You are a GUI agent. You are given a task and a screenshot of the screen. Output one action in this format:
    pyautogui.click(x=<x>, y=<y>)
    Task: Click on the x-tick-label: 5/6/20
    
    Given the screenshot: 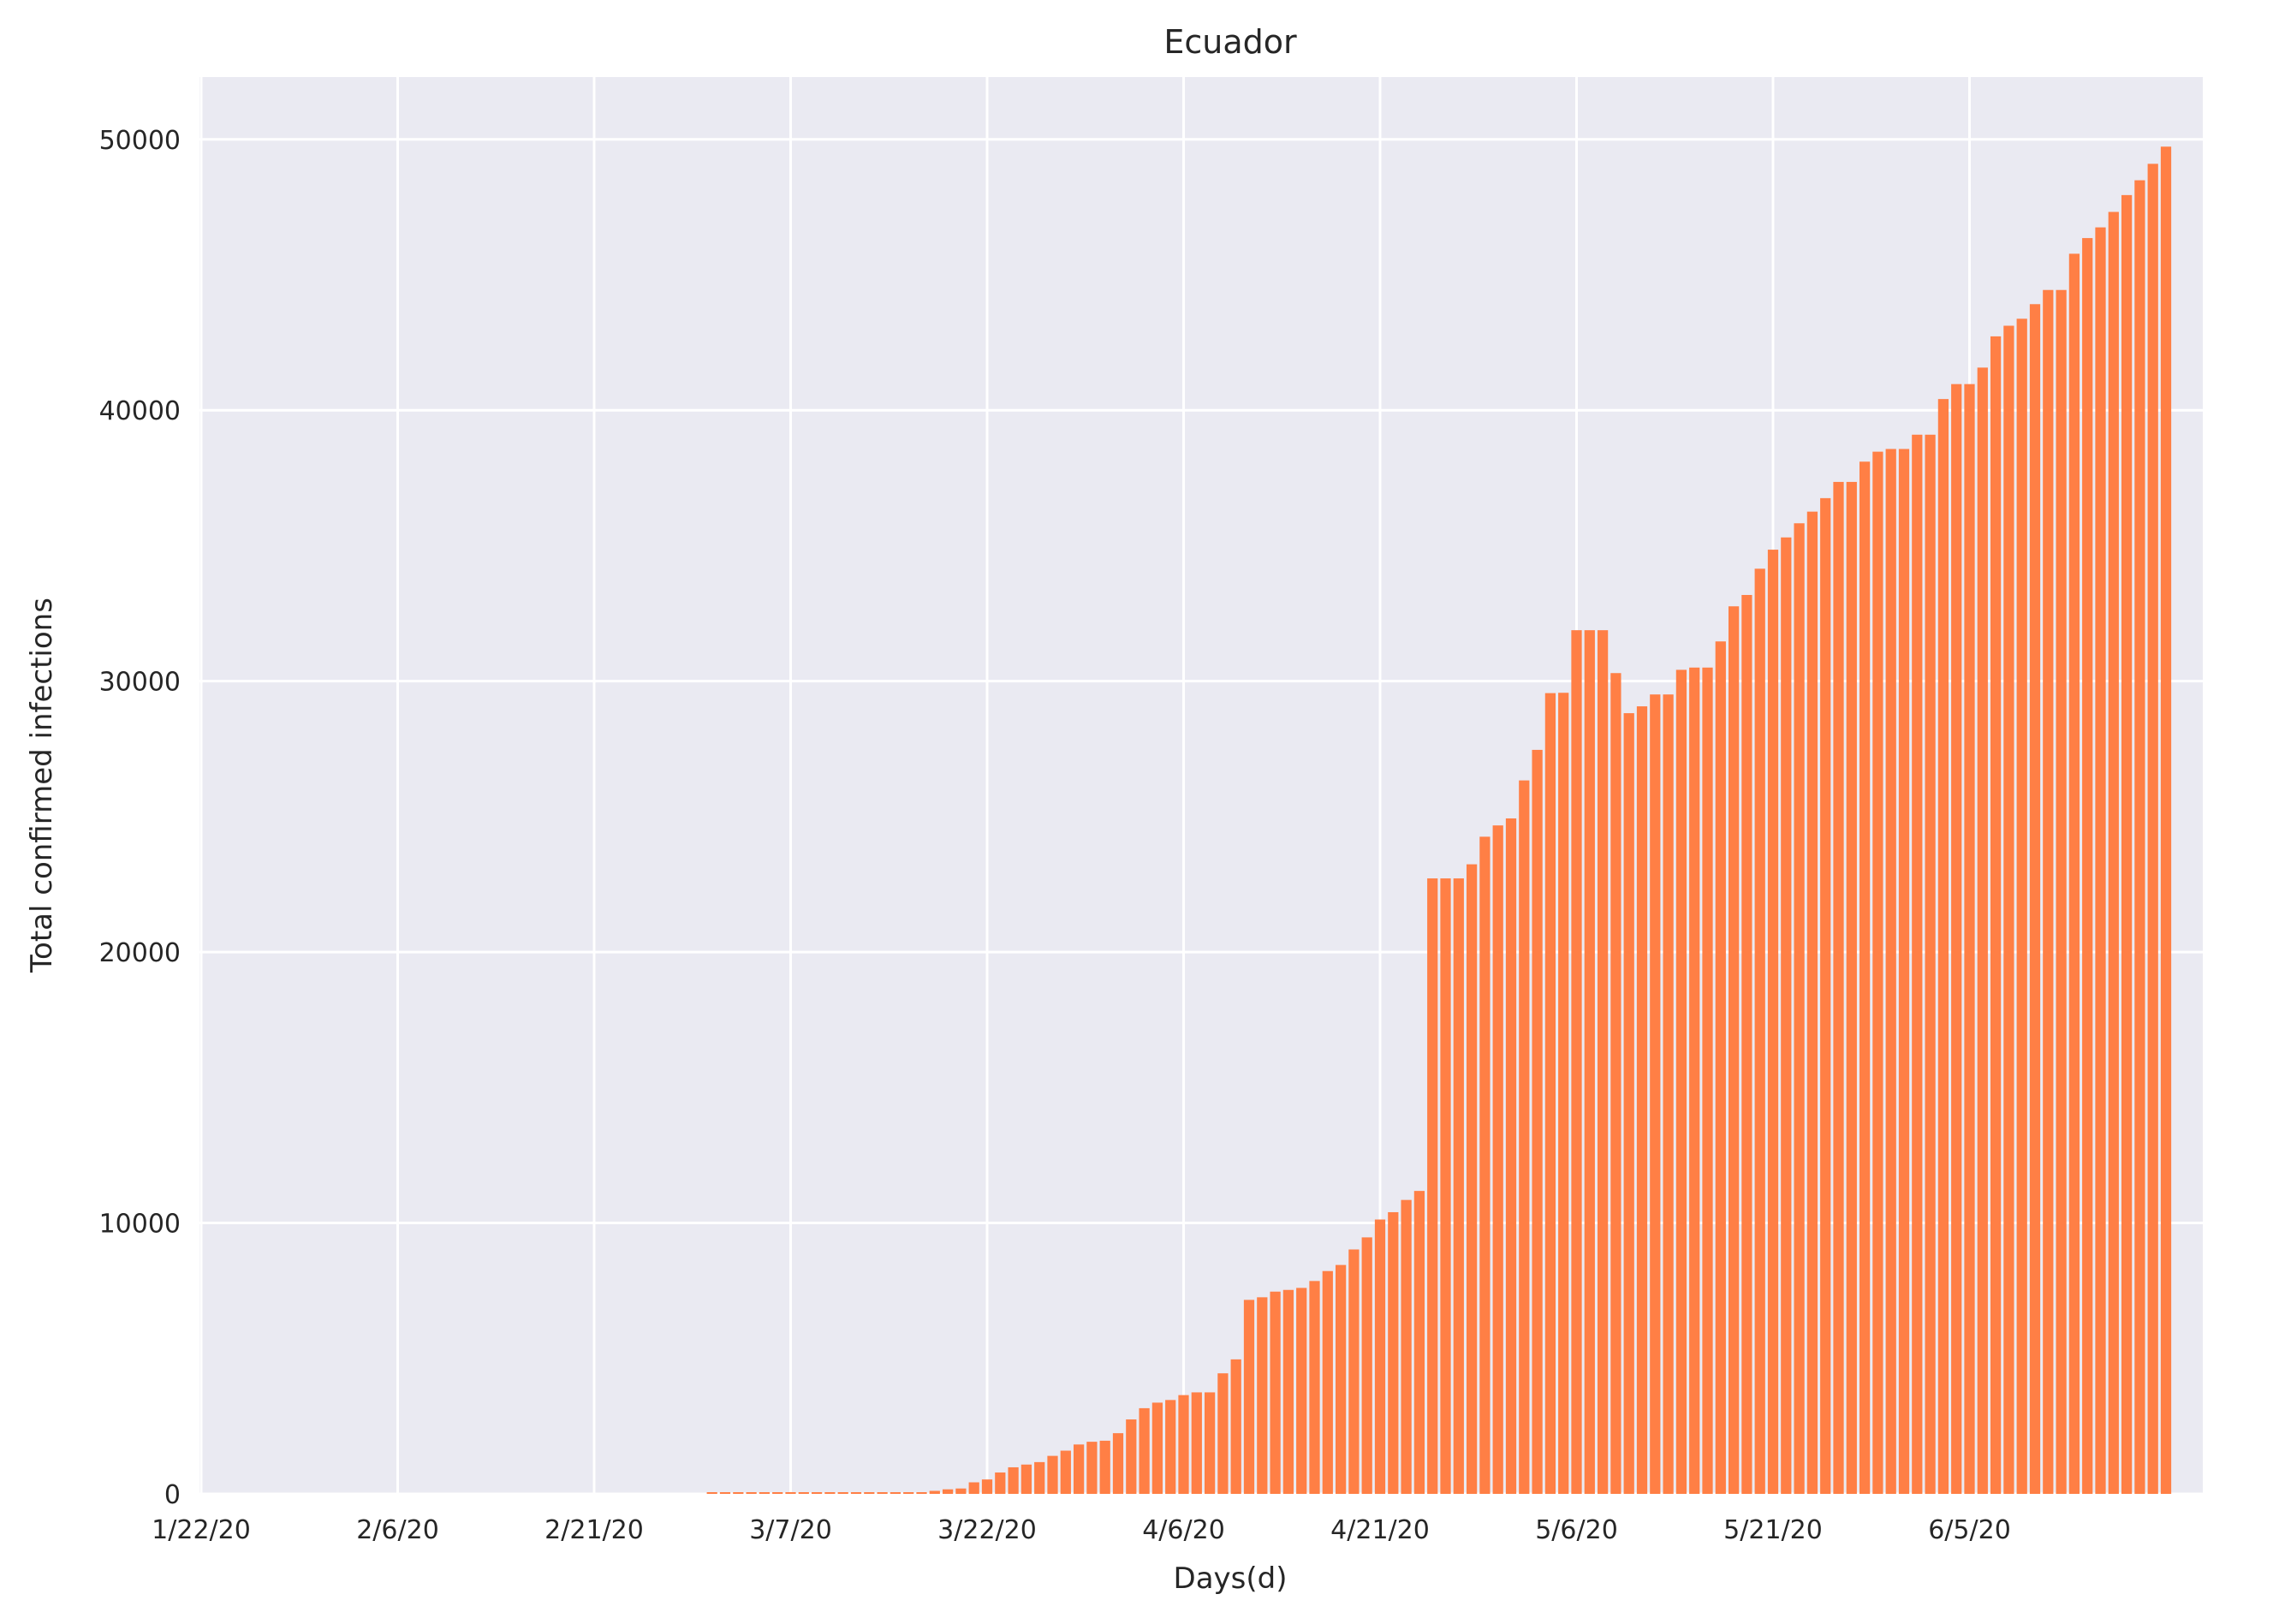 What is the action you would take?
    pyautogui.click(x=1576, y=1530)
    